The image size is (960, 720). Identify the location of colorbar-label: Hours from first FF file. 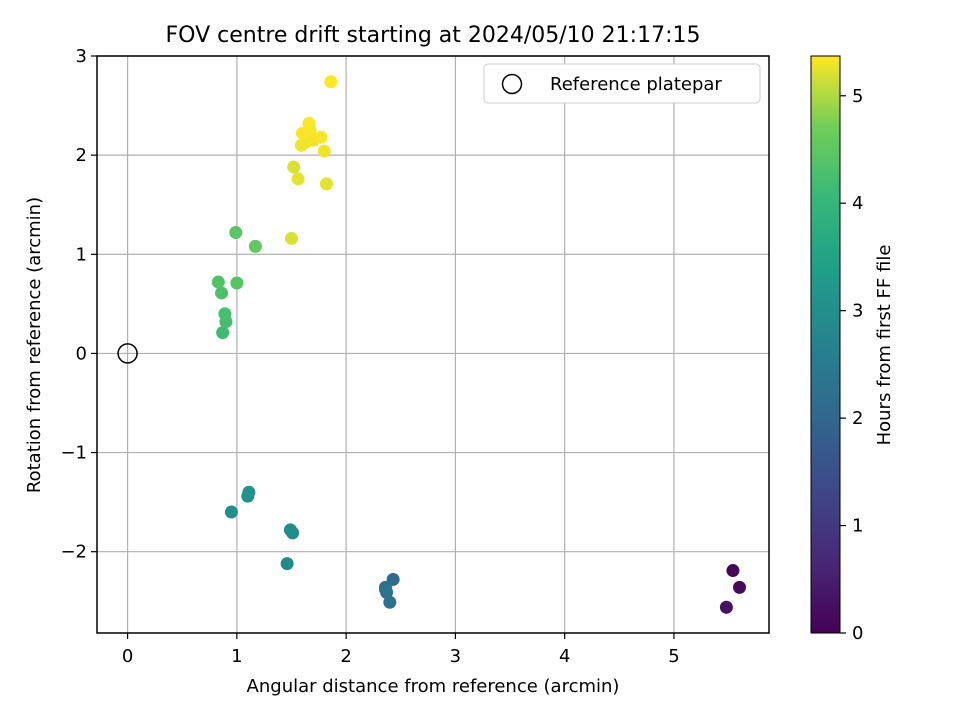
(884, 345).